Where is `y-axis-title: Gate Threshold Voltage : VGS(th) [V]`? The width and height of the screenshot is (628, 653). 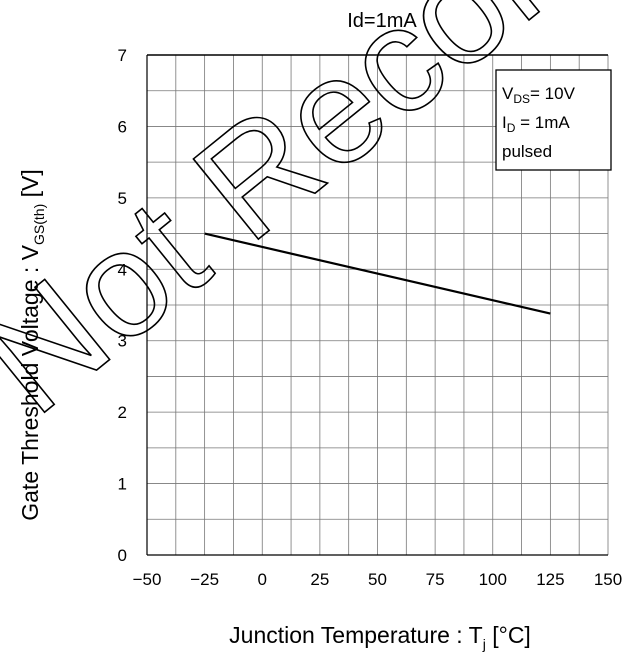 y-axis-title: Gate Threshold Voltage : VGS(th) [V] is located at coordinates (32, 345).